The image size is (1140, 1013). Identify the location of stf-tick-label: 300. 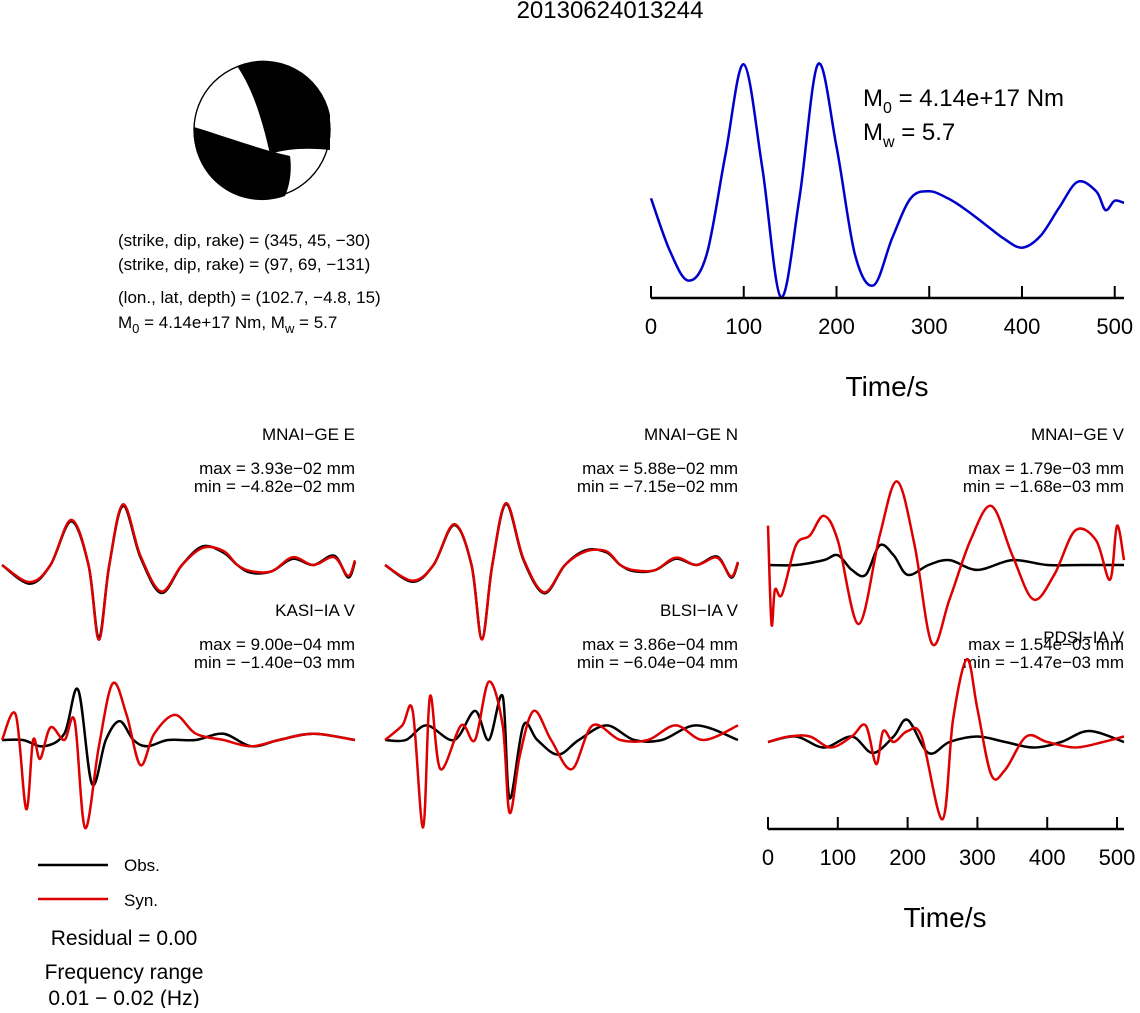
(929, 326).